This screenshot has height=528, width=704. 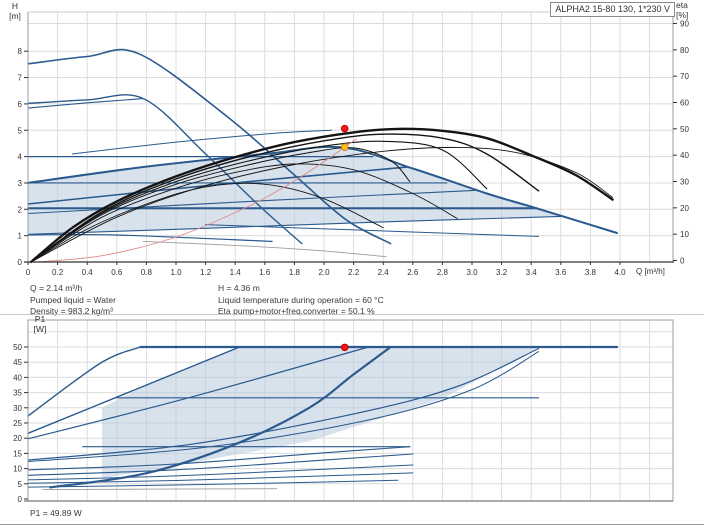 I want to click on envelope-curve, so click(x=322, y=189).